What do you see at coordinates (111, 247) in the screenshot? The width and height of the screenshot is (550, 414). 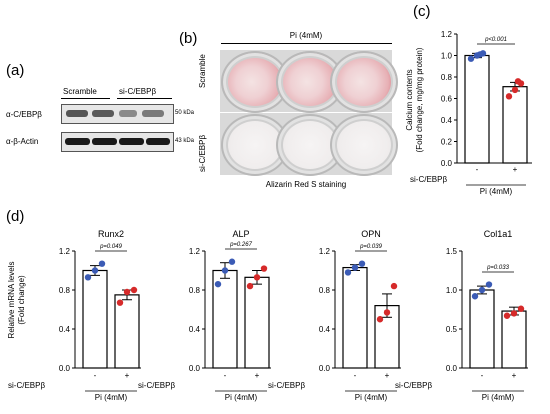 I see `runx2-pvalue: p=0.049` at bounding box center [111, 247].